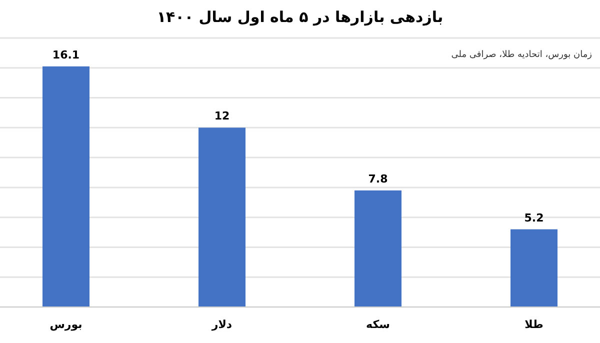  What do you see at coordinates (521, 55) in the screenshot?
I see `annotation: زمان بورس، اتحادیه طلا، صرافی ملی` at bounding box center [521, 55].